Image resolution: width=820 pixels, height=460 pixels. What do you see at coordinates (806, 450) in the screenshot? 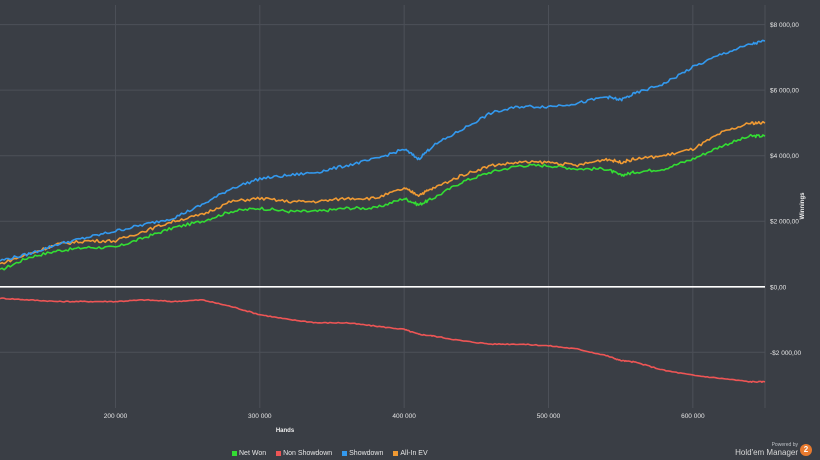
I see `brand-logo-icon: 2` at bounding box center [806, 450].